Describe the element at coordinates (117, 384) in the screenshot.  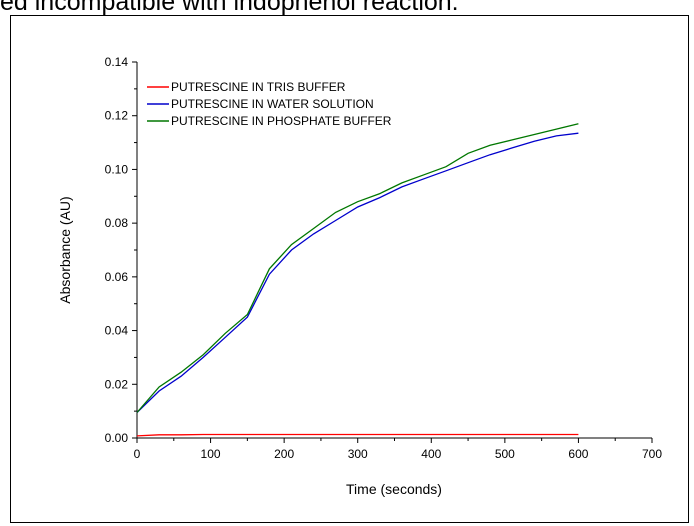
I see `y-tick-label: 0.02` at that location.